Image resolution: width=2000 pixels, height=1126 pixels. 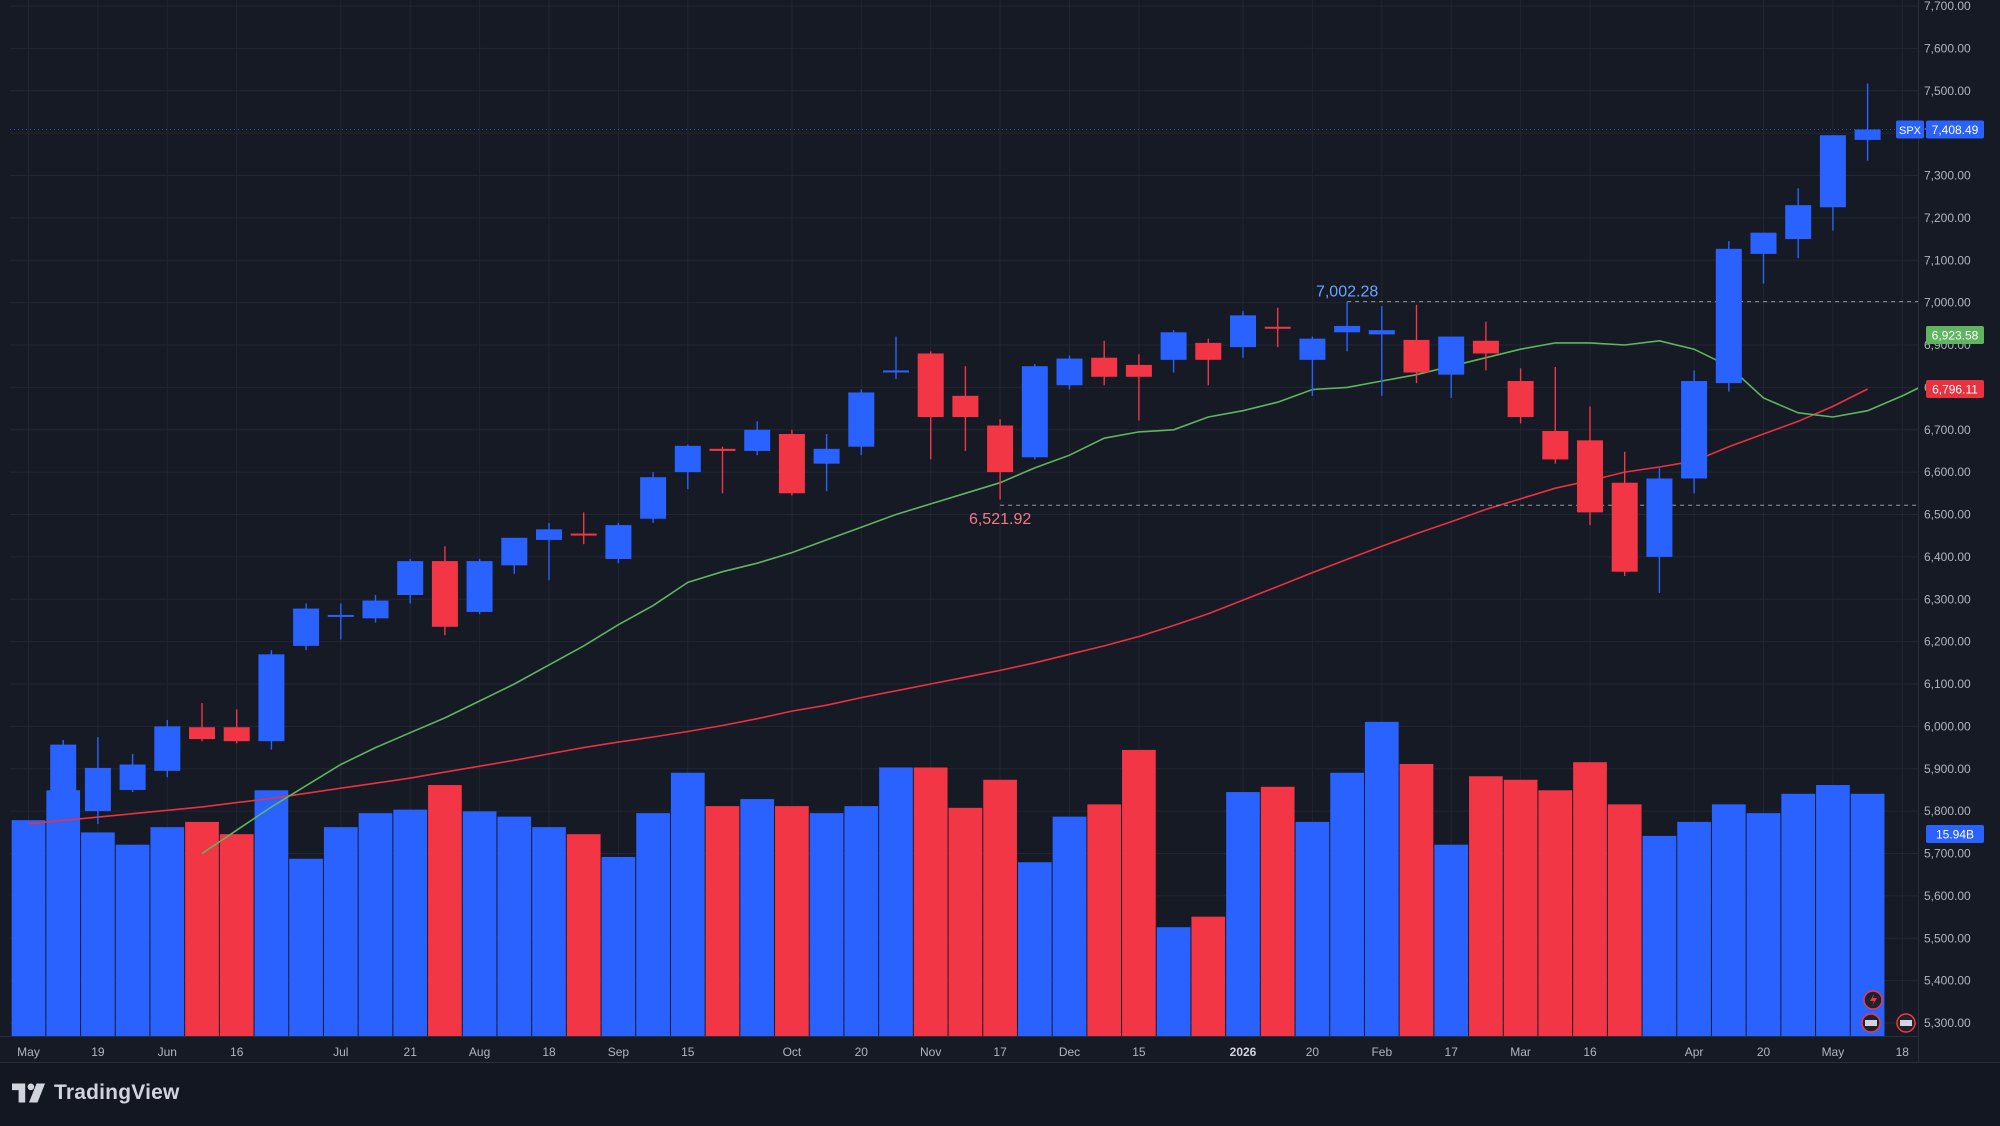 What do you see at coordinates (1955, 129) in the screenshot?
I see `last-price-tag` at bounding box center [1955, 129].